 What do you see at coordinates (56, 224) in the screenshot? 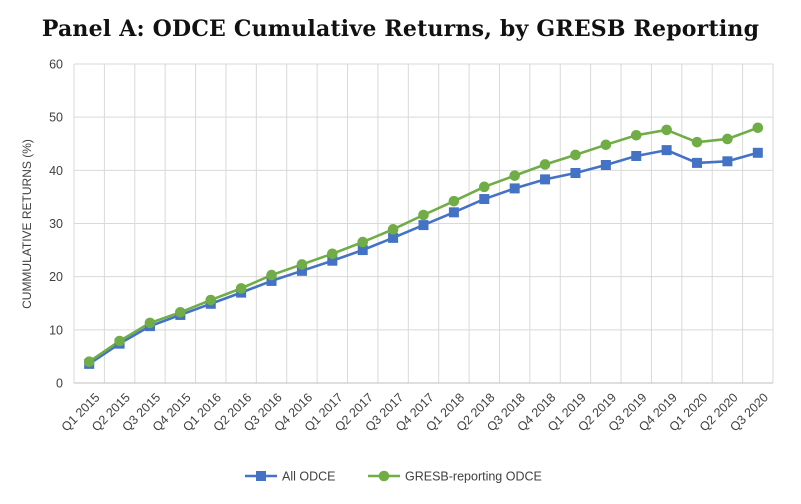
I see `y-tick-label: 30` at bounding box center [56, 224].